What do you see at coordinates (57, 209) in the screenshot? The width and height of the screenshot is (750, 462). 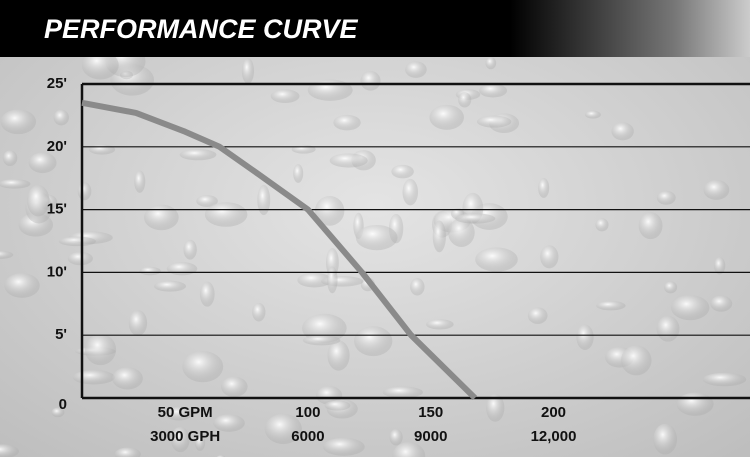 I see `y-tick-label: 15'` at bounding box center [57, 209].